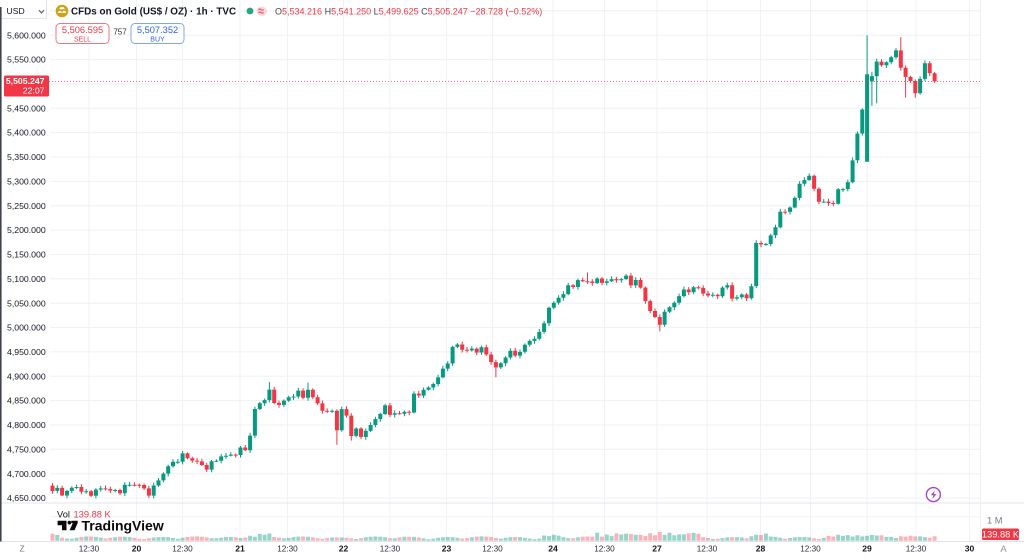  I want to click on svg-text: SELL, so click(82, 39).